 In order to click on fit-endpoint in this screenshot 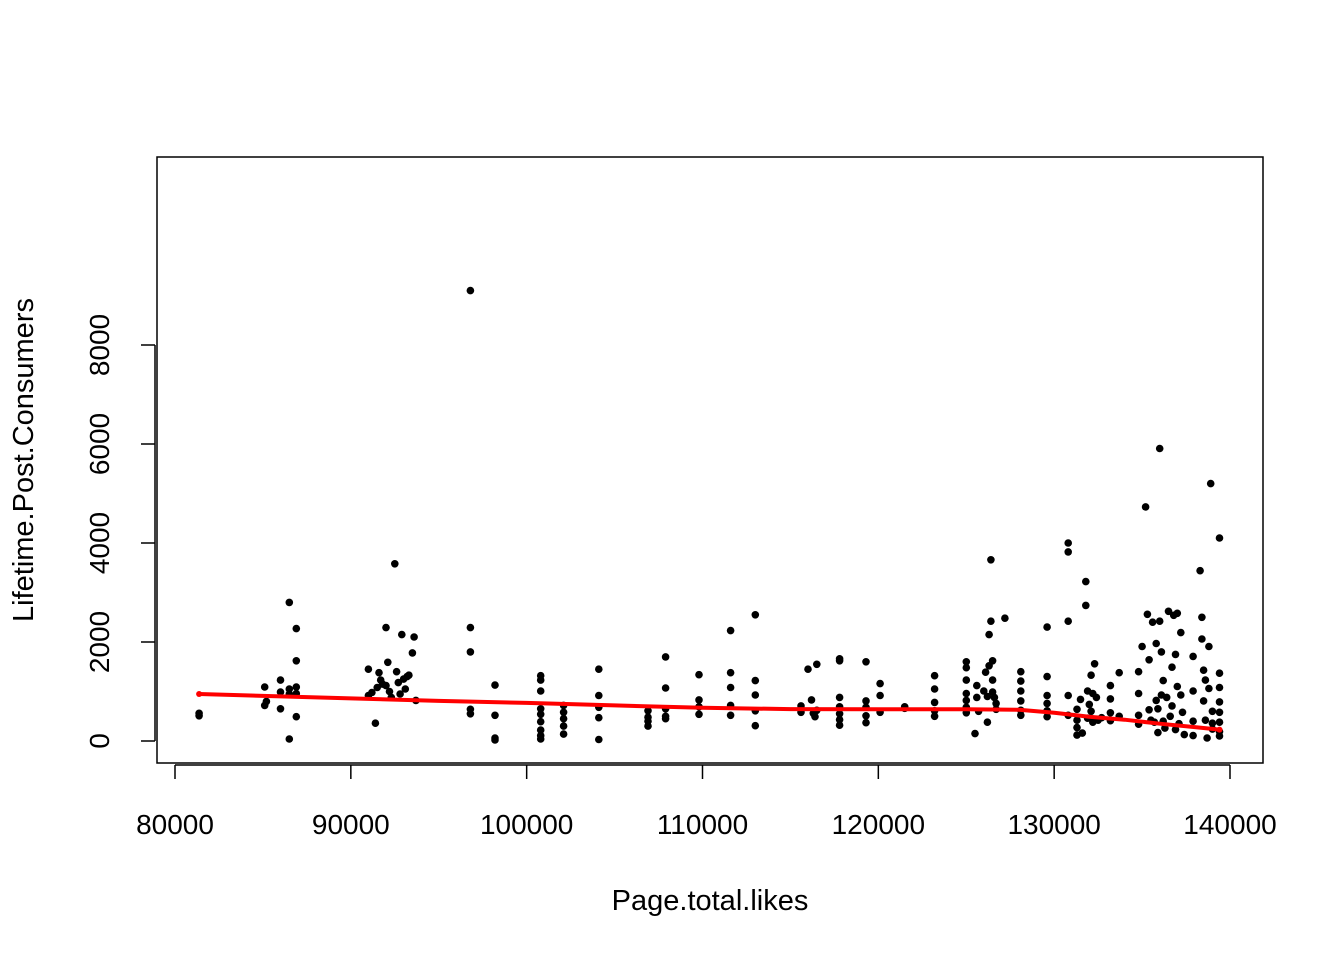, I will do `click(199, 694)`.